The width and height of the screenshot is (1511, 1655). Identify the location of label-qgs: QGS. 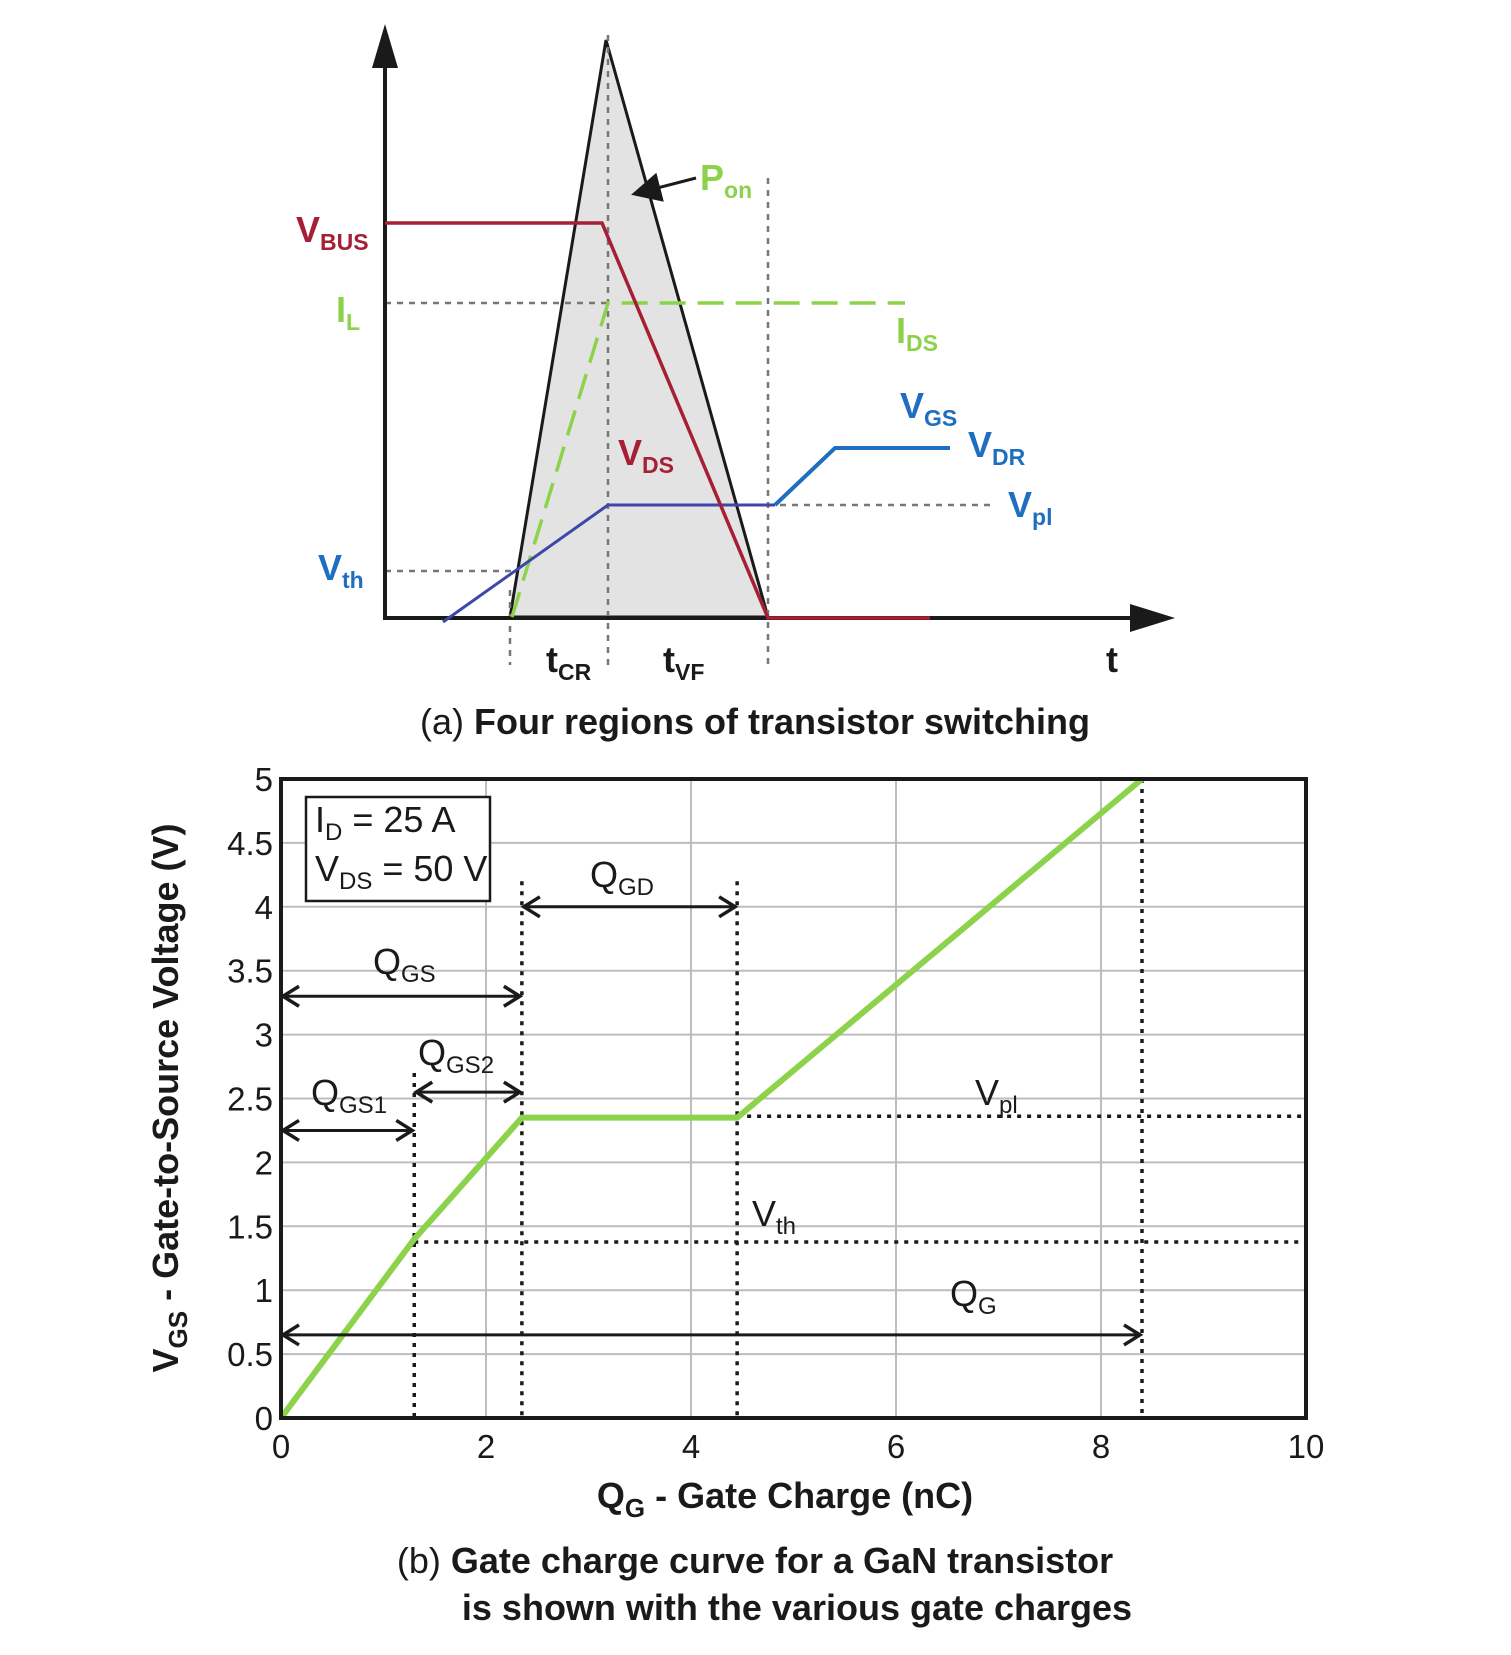
(404, 964).